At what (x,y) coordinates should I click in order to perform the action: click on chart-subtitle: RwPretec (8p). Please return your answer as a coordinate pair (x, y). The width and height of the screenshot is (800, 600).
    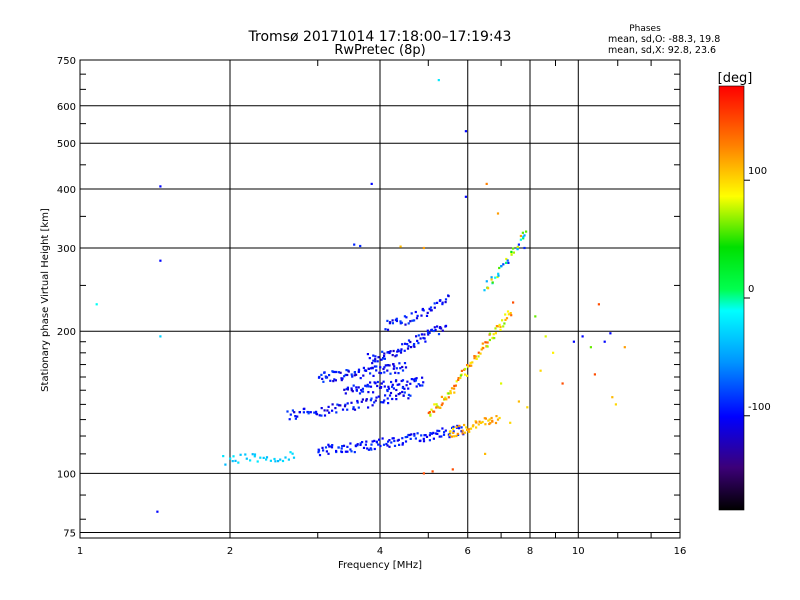
    Looking at the image, I should click on (379, 50).